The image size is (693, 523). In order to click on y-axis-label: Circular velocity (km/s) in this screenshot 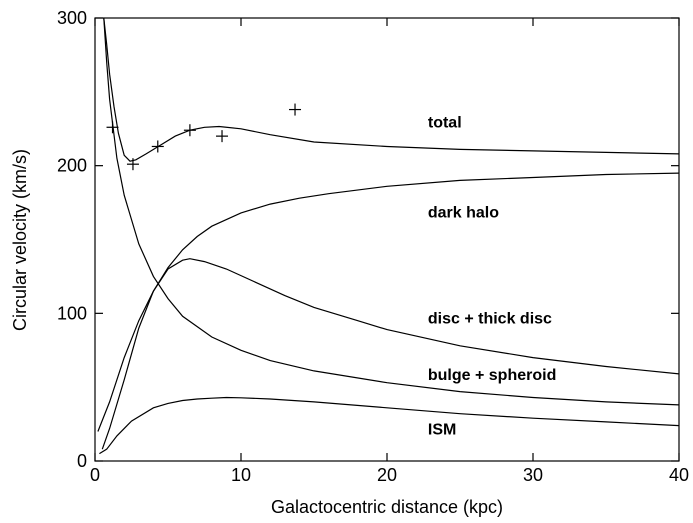, I will do `click(20, 240)`.